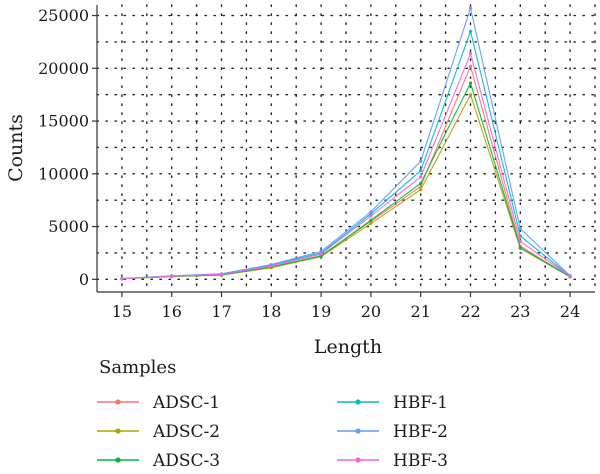 The image size is (600, 474). Describe the element at coordinates (172, 311) in the screenshot. I see `x-tick-label: 16` at that location.